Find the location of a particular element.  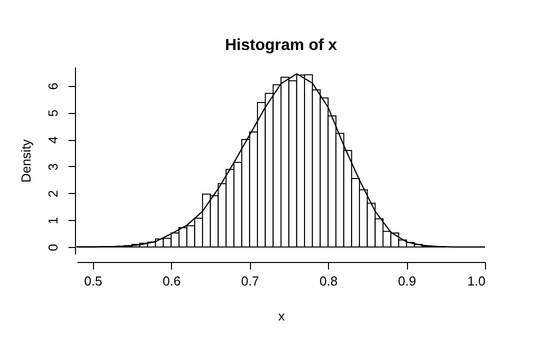

x-tick-label: 0.7 is located at coordinates (250, 281).